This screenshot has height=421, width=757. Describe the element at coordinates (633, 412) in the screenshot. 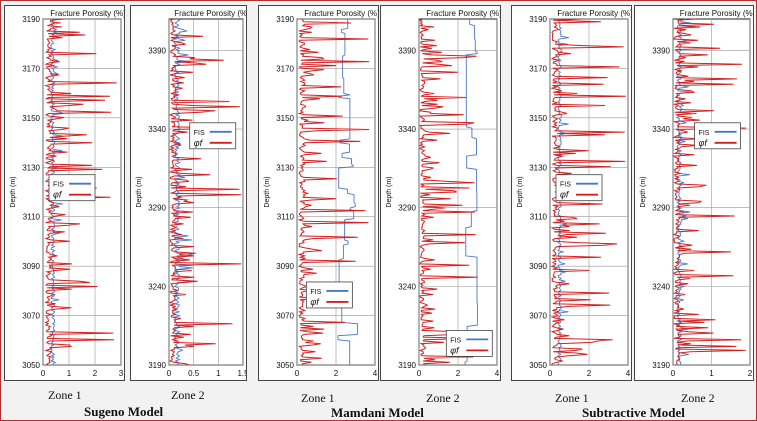

I see `model-title-subtractive: Subtractive Model` at that location.